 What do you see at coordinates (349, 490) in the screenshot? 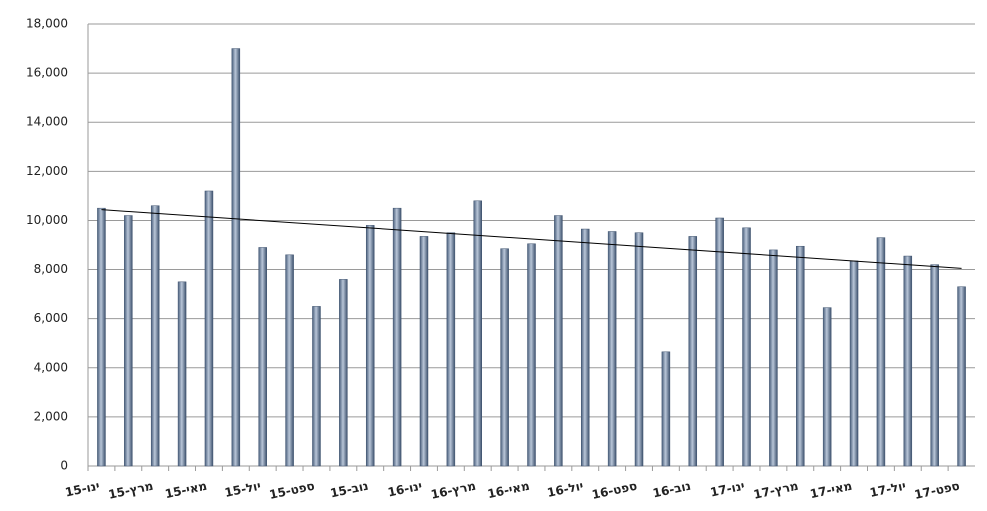
I see `x-tick-label: נוב-15` at bounding box center [349, 490].